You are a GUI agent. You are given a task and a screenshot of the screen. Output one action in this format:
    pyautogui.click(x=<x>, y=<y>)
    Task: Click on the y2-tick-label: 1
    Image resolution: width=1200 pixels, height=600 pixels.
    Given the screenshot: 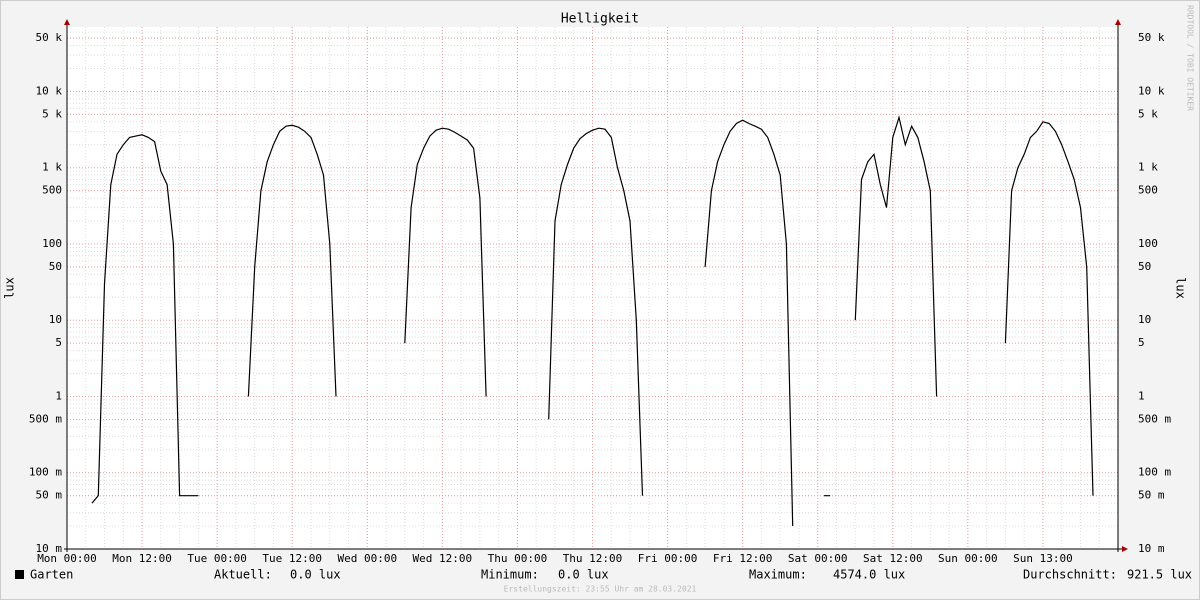 What is the action you would take?
    pyautogui.click(x=1141, y=395)
    